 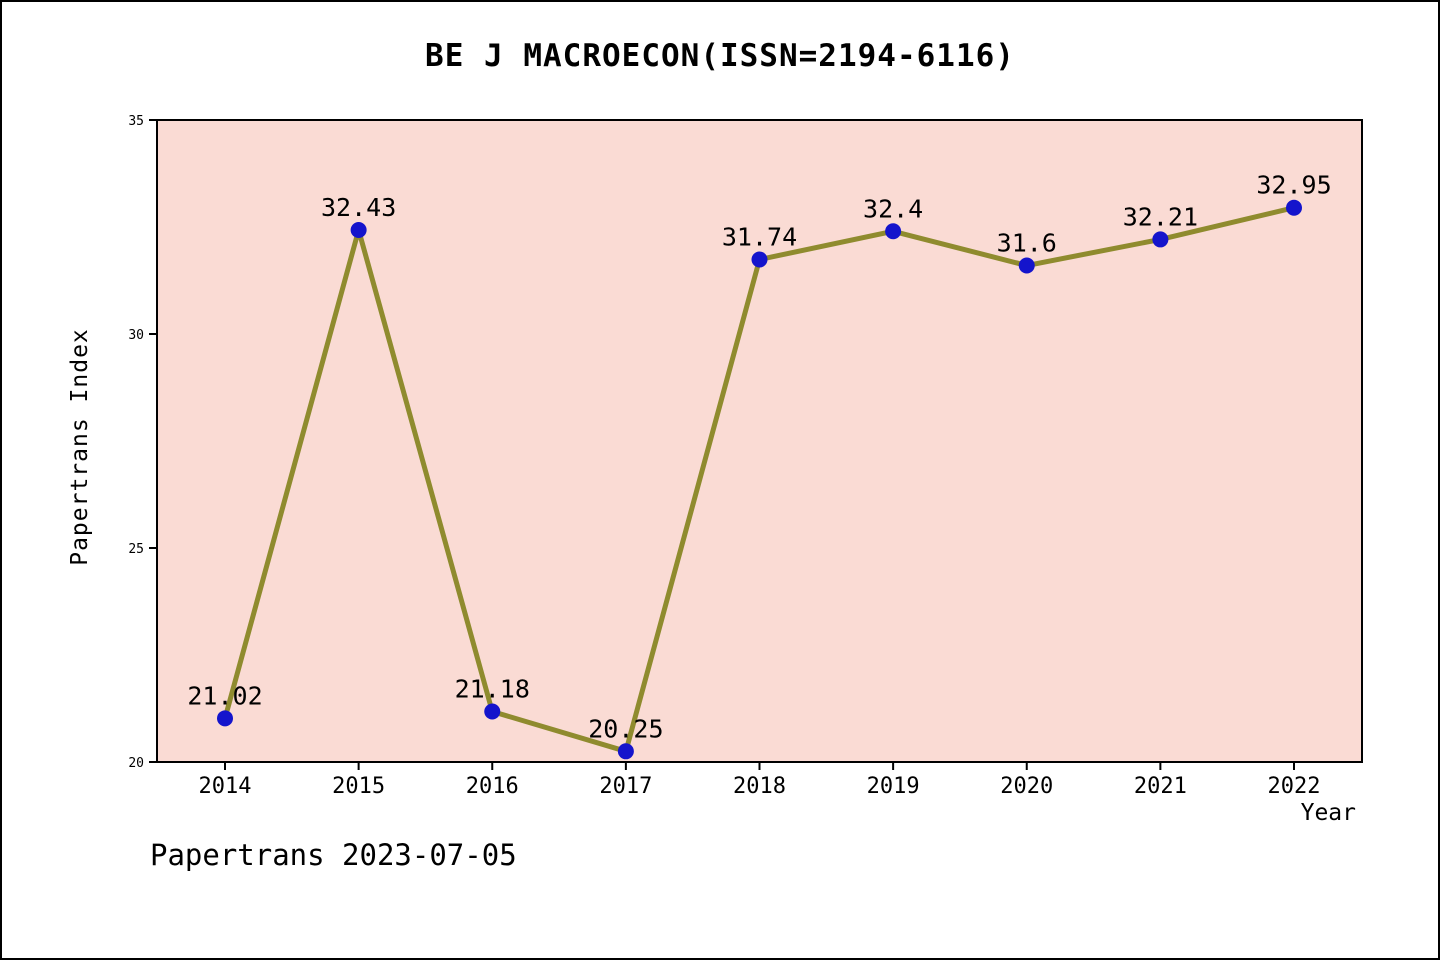 What do you see at coordinates (893, 786) in the screenshot?
I see `x-tick-label: 2019` at bounding box center [893, 786].